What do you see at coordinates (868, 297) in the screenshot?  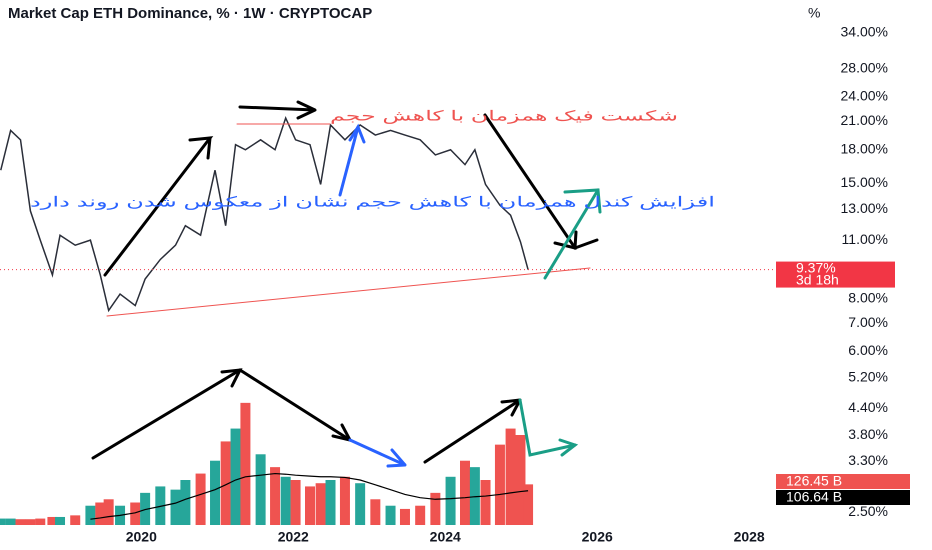 I see `y-tick-label: 8.00%` at bounding box center [868, 297].